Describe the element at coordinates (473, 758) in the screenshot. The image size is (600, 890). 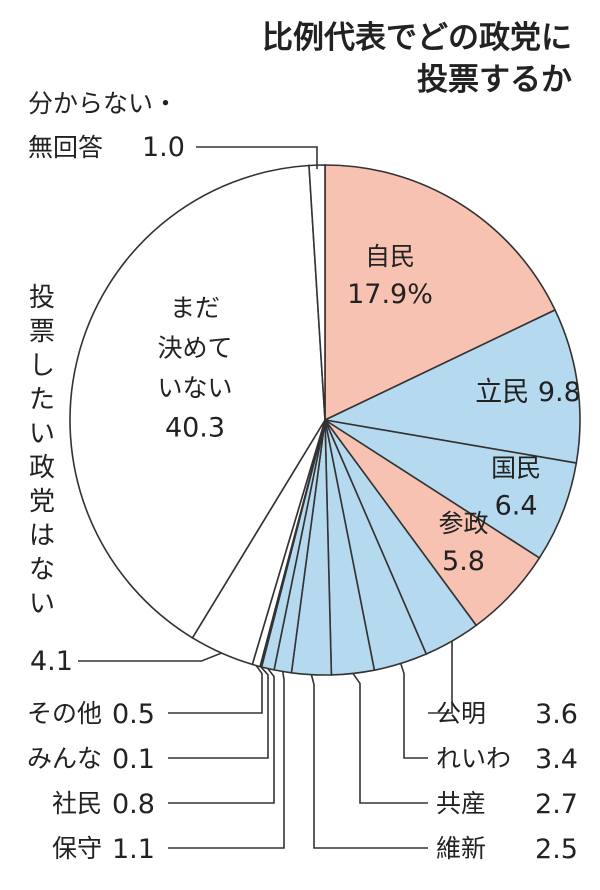
I see `name-slice-5: れいわ` at that location.